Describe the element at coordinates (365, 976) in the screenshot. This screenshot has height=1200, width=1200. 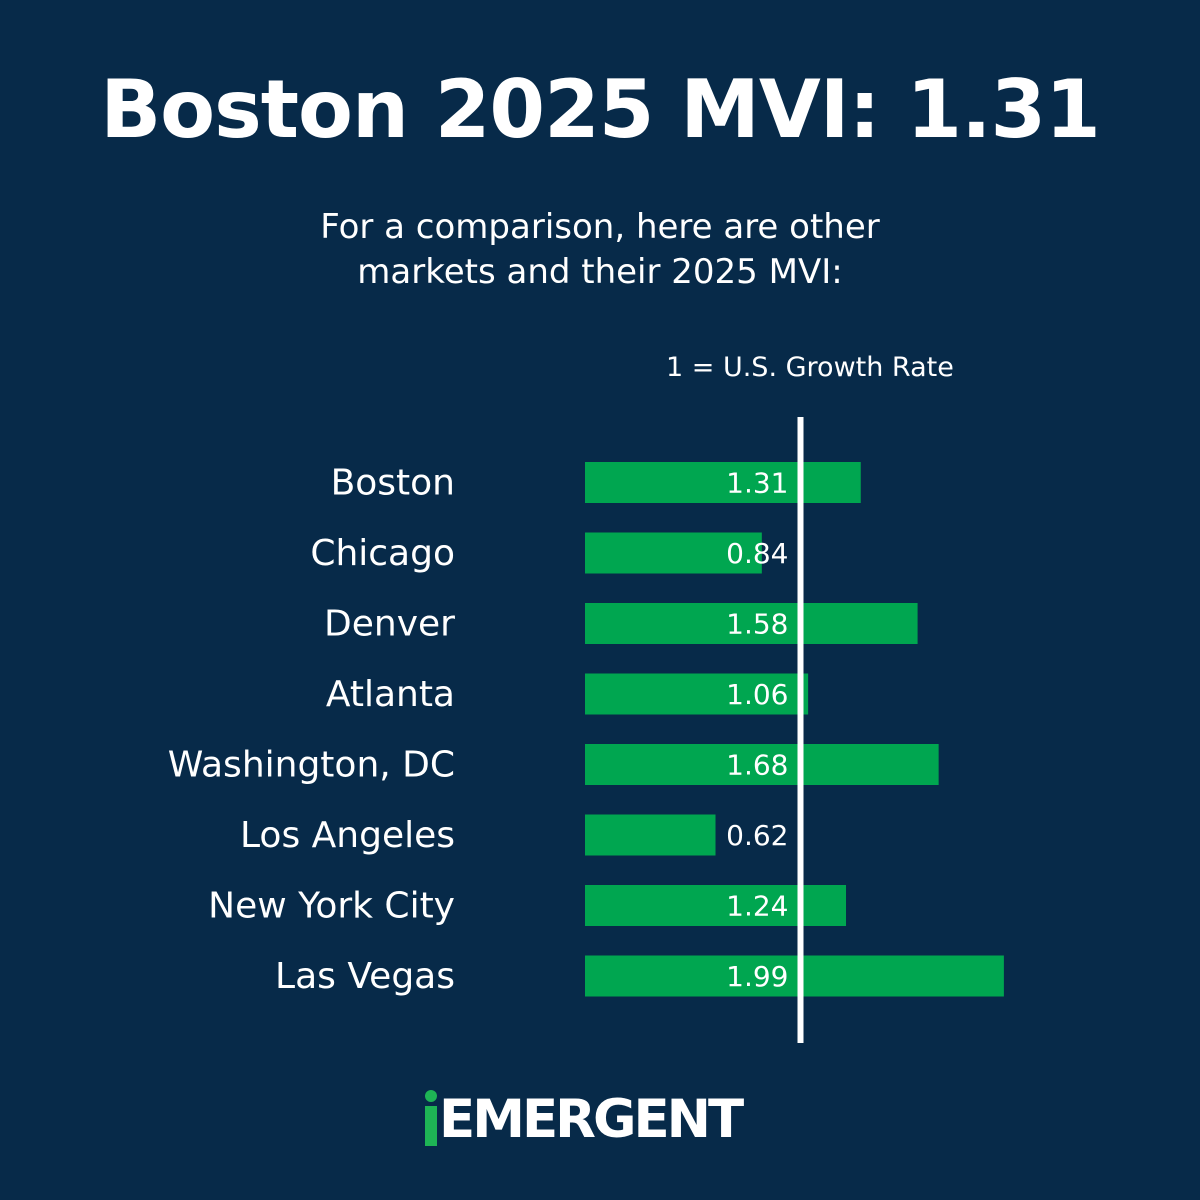
I see `category-label-7: Las Vegas` at that location.